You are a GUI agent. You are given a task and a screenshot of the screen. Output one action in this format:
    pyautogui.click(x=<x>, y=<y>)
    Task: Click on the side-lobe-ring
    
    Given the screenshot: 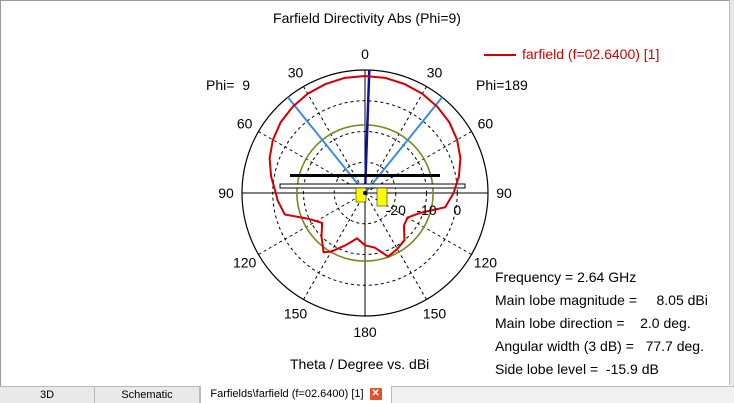 What is the action you would take?
    pyautogui.click(x=365, y=193)
    